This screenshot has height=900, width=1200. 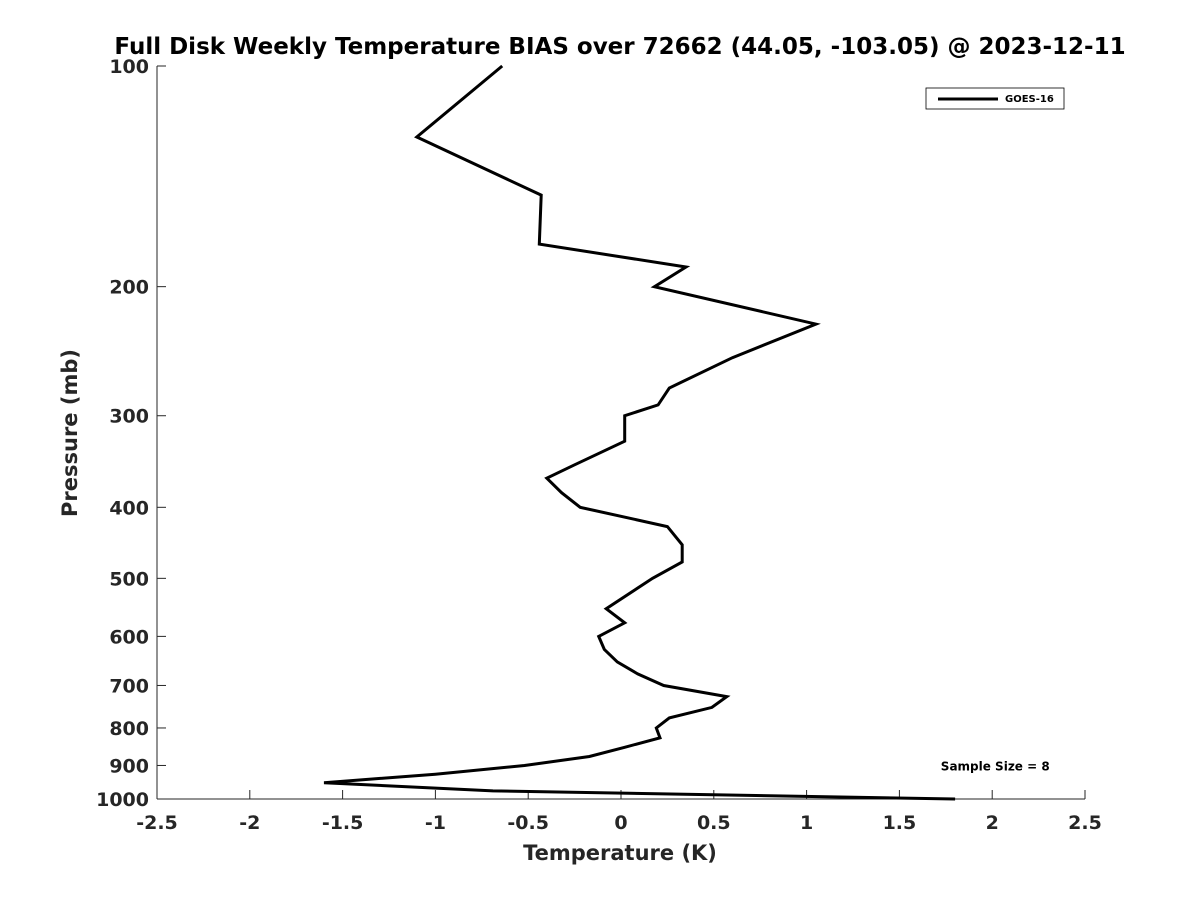 What do you see at coordinates (129, 766) in the screenshot?
I see `y-tick-label: 900` at bounding box center [129, 766].